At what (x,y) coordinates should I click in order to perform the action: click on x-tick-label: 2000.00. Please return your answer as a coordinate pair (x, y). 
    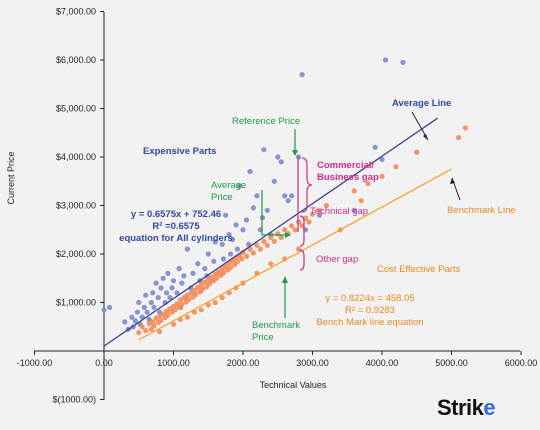
    Looking at the image, I should click on (243, 363).